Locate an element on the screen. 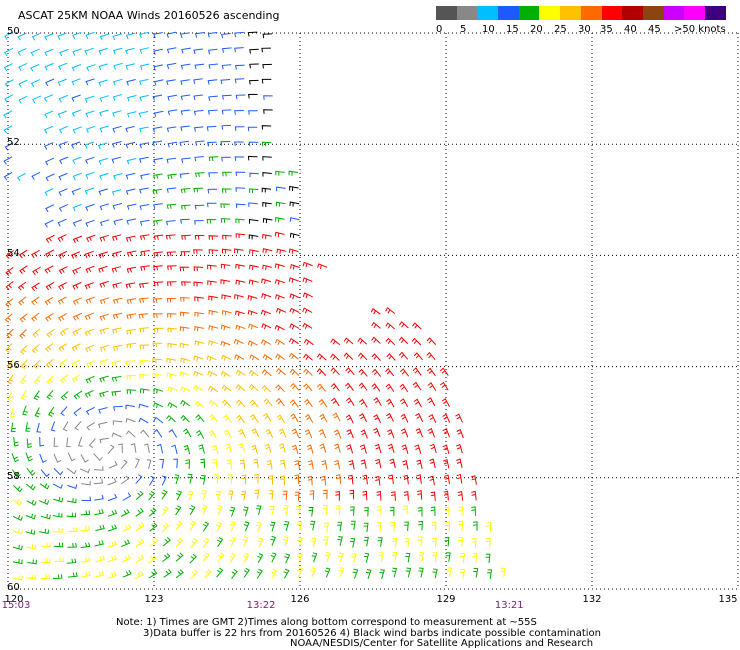 Image resolution: width=740 pixels, height=650 pixels. lon-label-132: 132 is located at coordinates (592, 599).